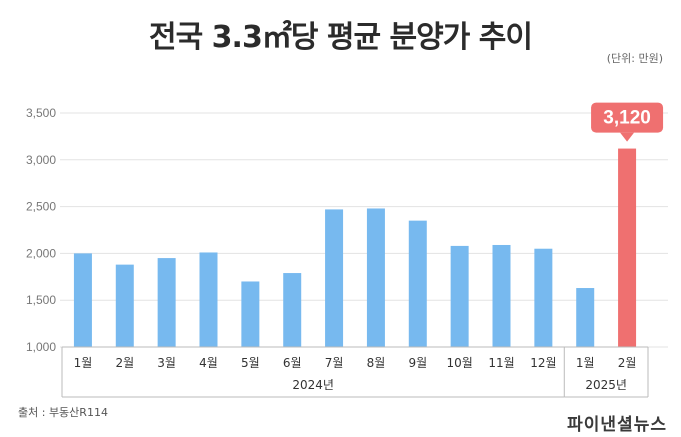  What do you see at coordinates (41, 347) in the screenshot?
I see `y-tick-label: 1,000` at bounding box center [41, 347].